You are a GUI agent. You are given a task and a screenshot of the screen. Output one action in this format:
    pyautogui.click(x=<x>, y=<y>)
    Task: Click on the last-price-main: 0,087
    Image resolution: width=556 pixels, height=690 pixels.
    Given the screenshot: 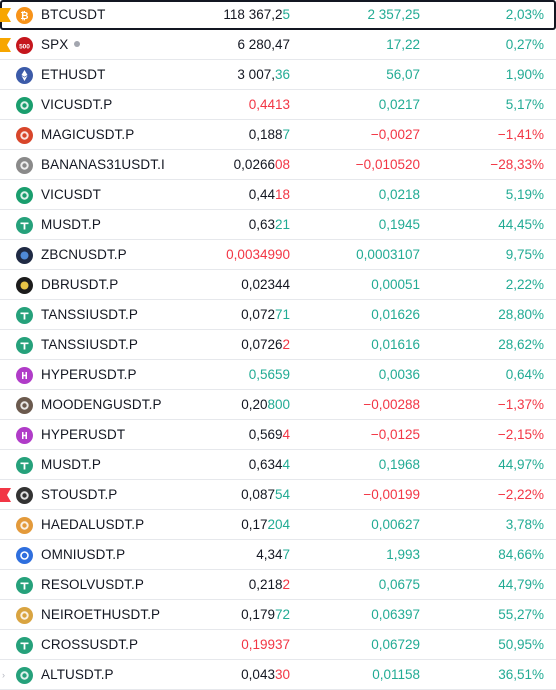 What is the action you would take?
    pyautogui.click(x=258, y=494)
    